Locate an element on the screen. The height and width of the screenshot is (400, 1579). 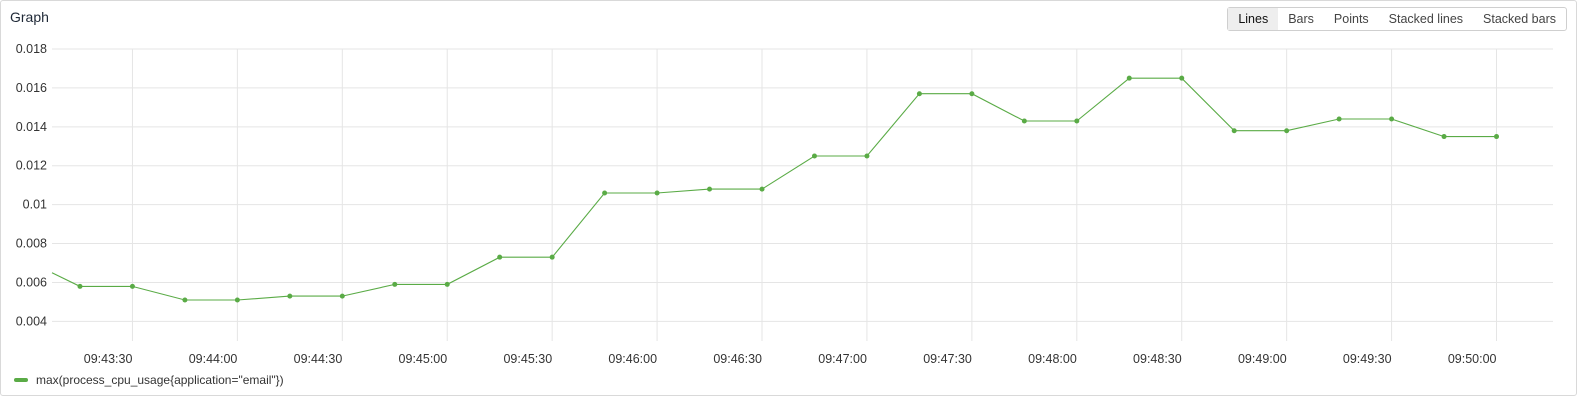
x-tick-label: 09:45:30 is located at coordinates (527, 359).